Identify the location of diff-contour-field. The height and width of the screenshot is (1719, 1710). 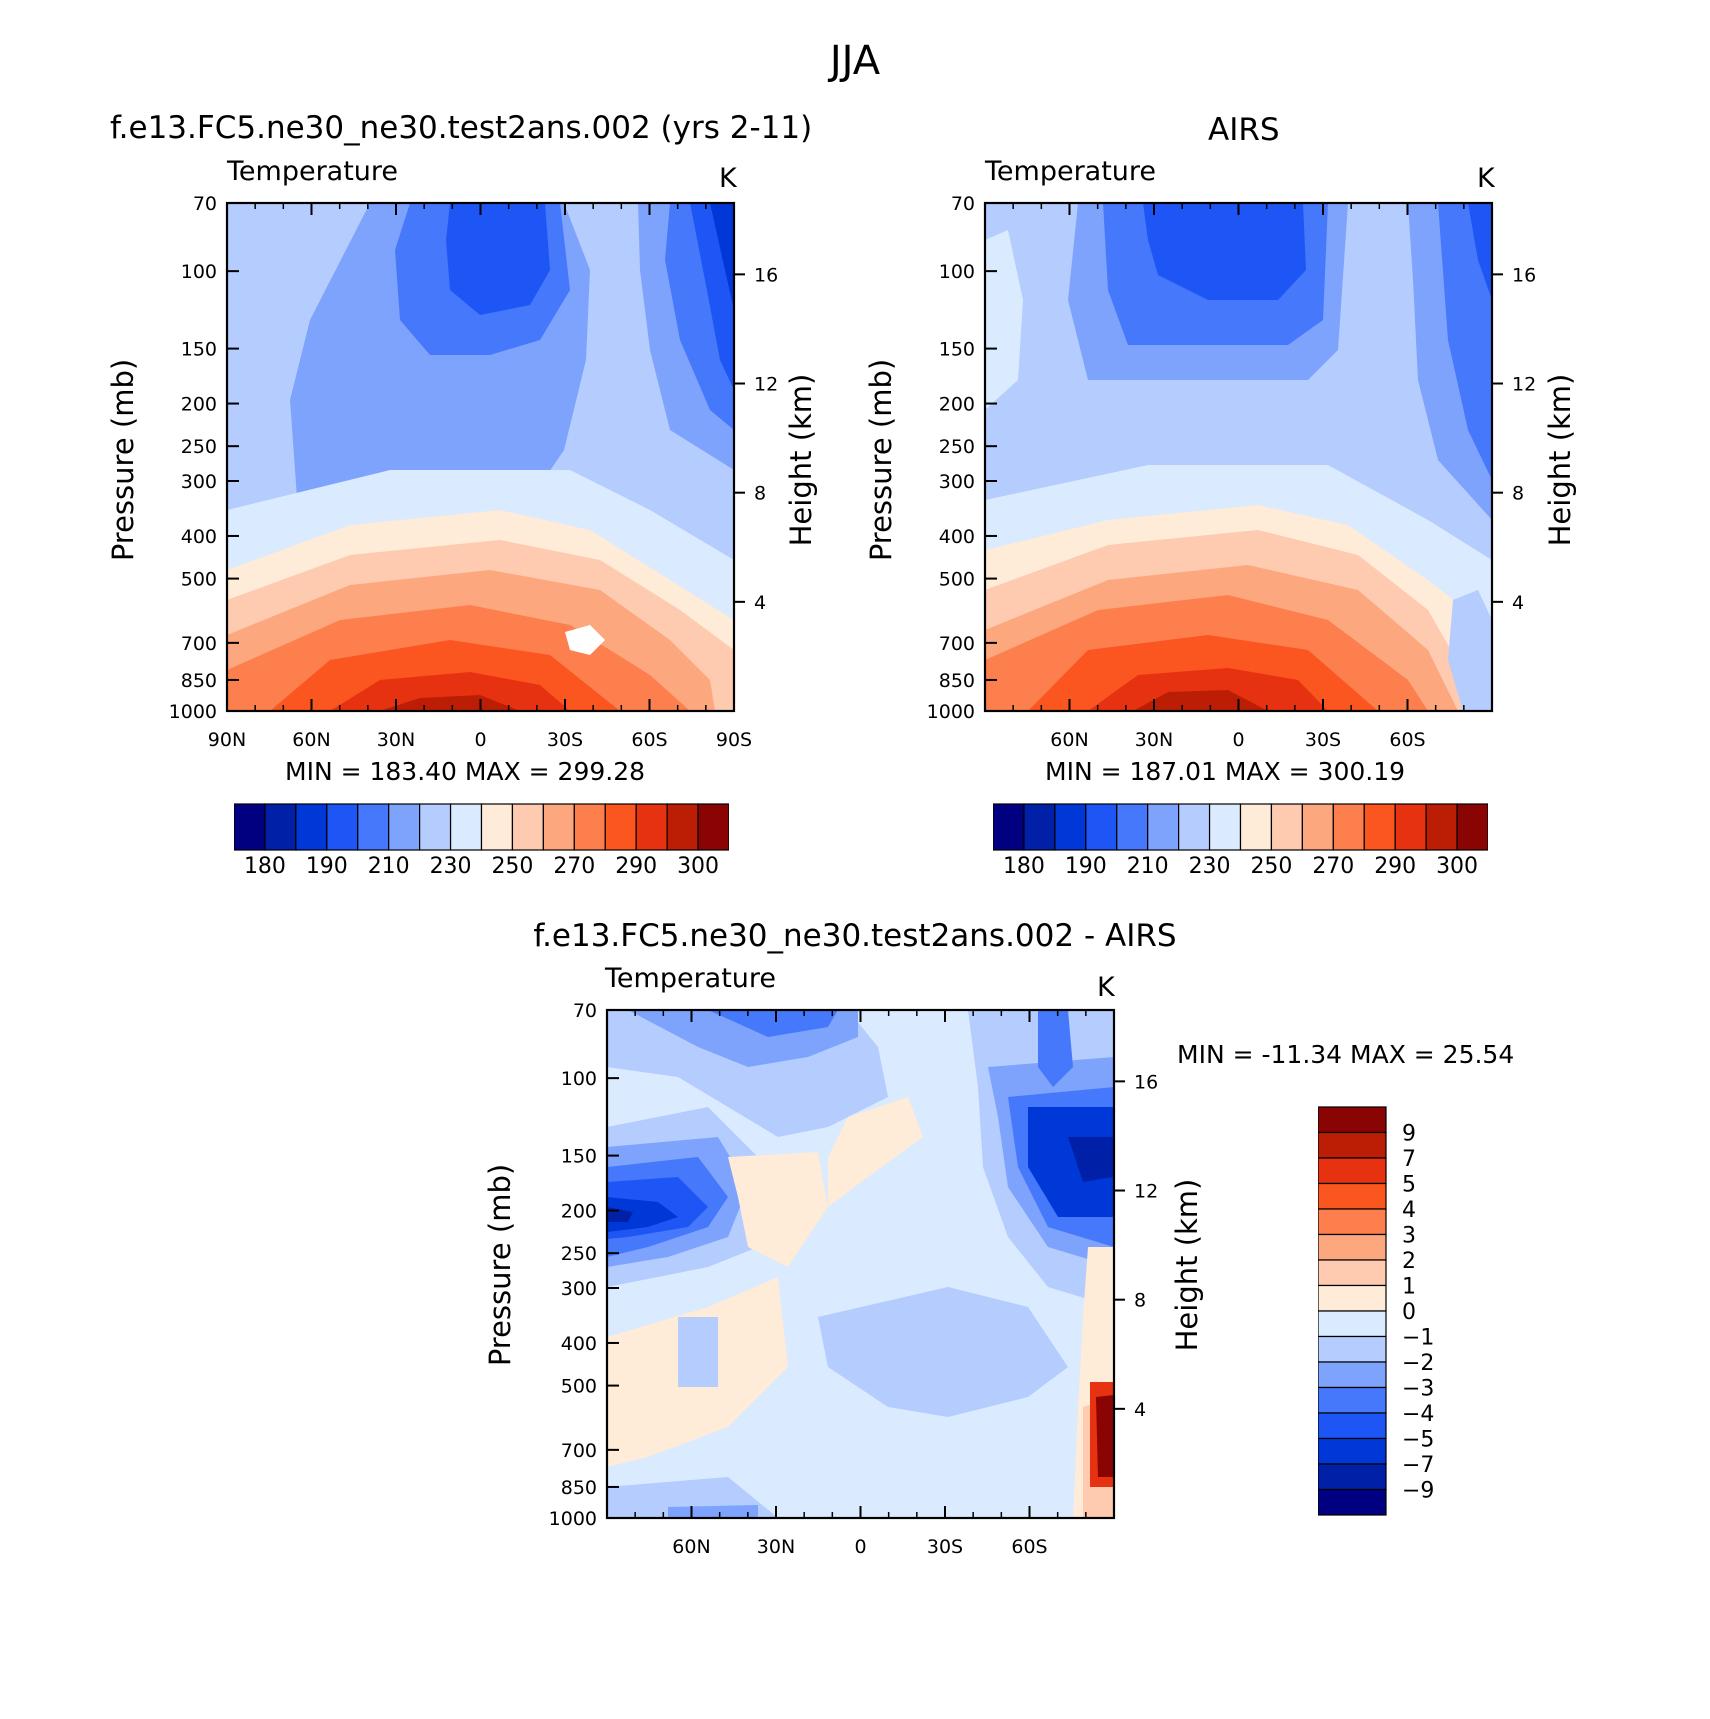
(860, 1264).